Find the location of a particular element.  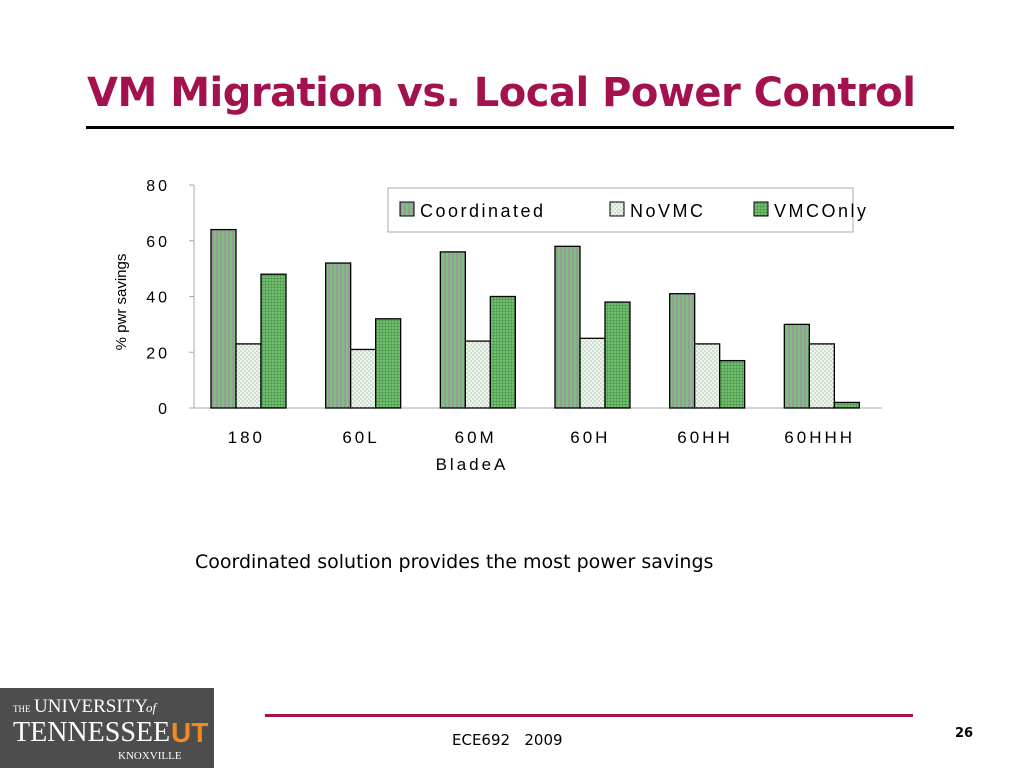

y-axis-label: % pwr savings is located at coordinates (121, 302).